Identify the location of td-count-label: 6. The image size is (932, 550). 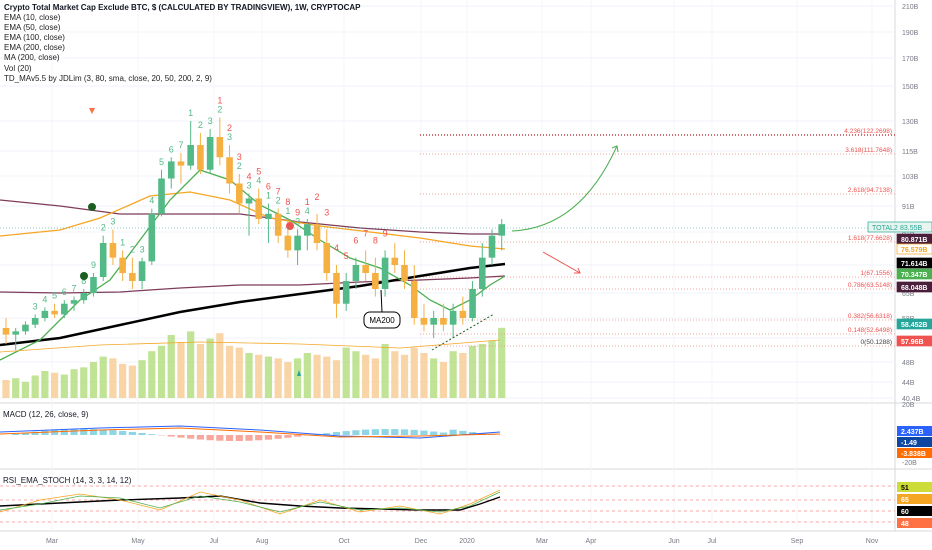
(64, 292).